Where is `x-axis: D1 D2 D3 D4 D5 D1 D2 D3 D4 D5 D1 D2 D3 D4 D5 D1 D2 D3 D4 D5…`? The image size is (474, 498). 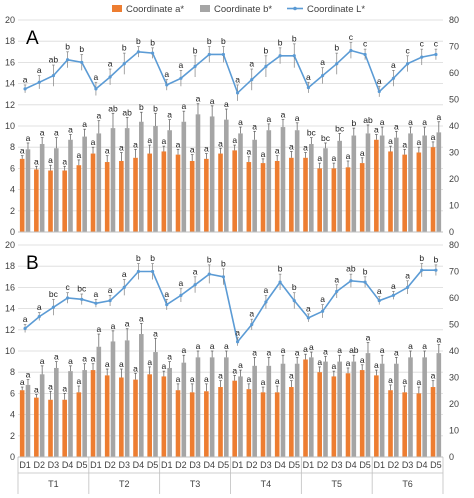 x-axis: D1 D2 D3 D4 D5 D1 D2 D3 D4 D5 D1 D2 D3 D4 D5 D1 D2 D3 D4 D5… is located at coordinates (230, 475).